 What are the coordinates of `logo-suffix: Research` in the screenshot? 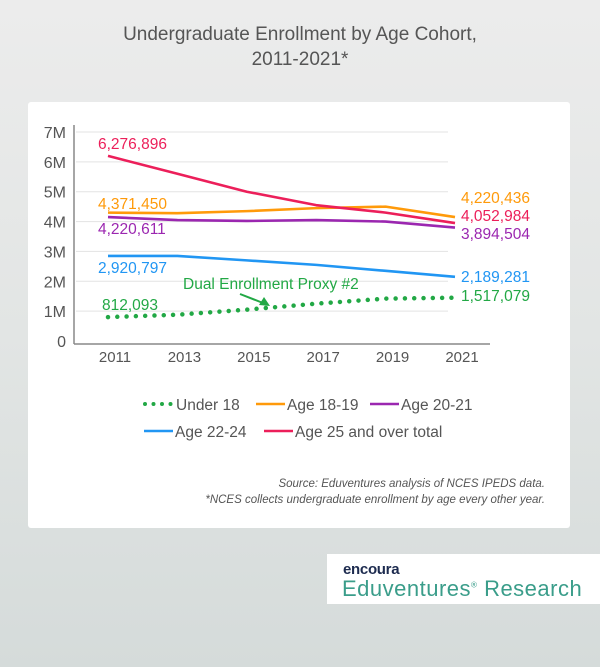 It's located at (533, 588).